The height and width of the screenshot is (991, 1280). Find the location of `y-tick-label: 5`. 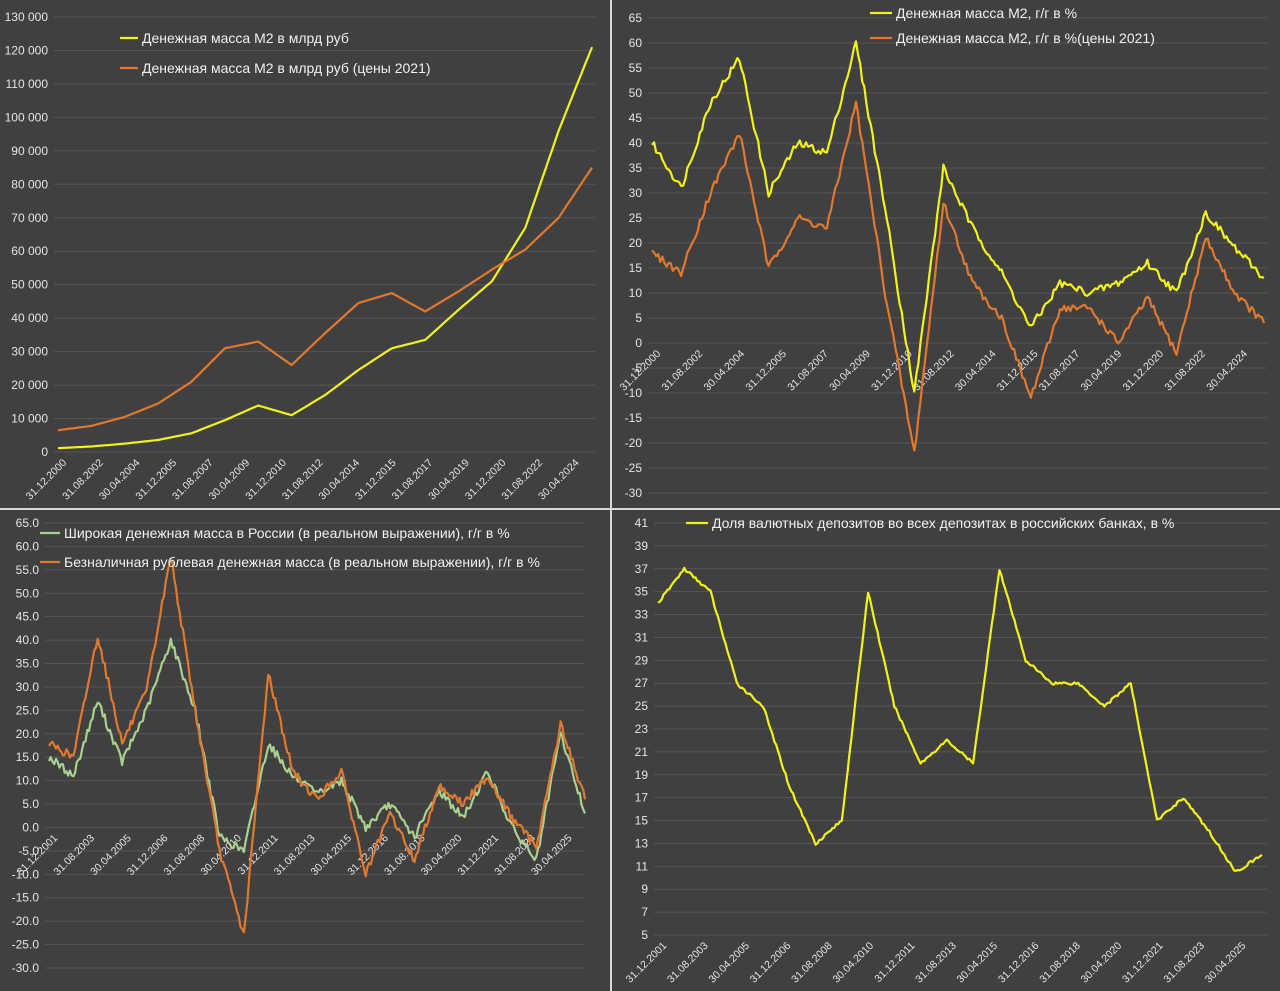

y-tick-label: 5 is located at coordinates (638, 318).